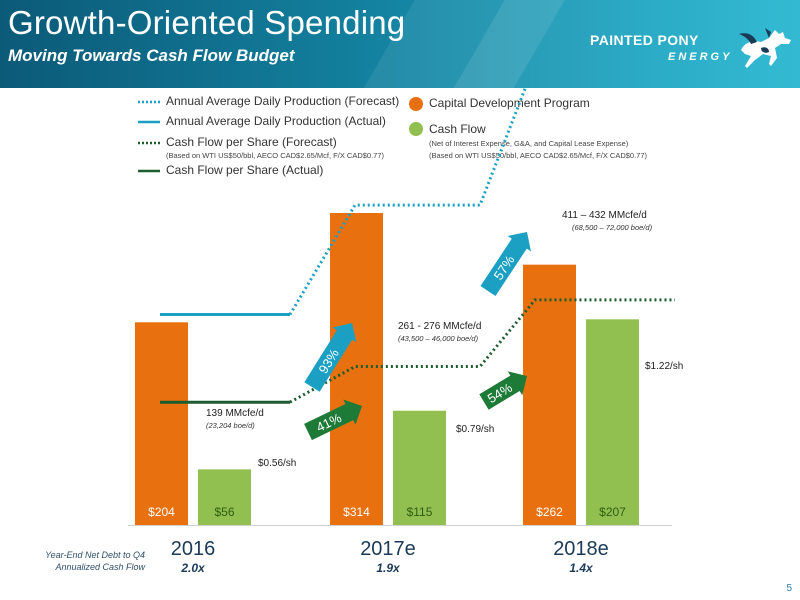 This screenshot has width=800, height=600. Describe the element at coordinates (475, 429) in the screenshot. I see `cfps-annotation: $0.79/sh` at that location.